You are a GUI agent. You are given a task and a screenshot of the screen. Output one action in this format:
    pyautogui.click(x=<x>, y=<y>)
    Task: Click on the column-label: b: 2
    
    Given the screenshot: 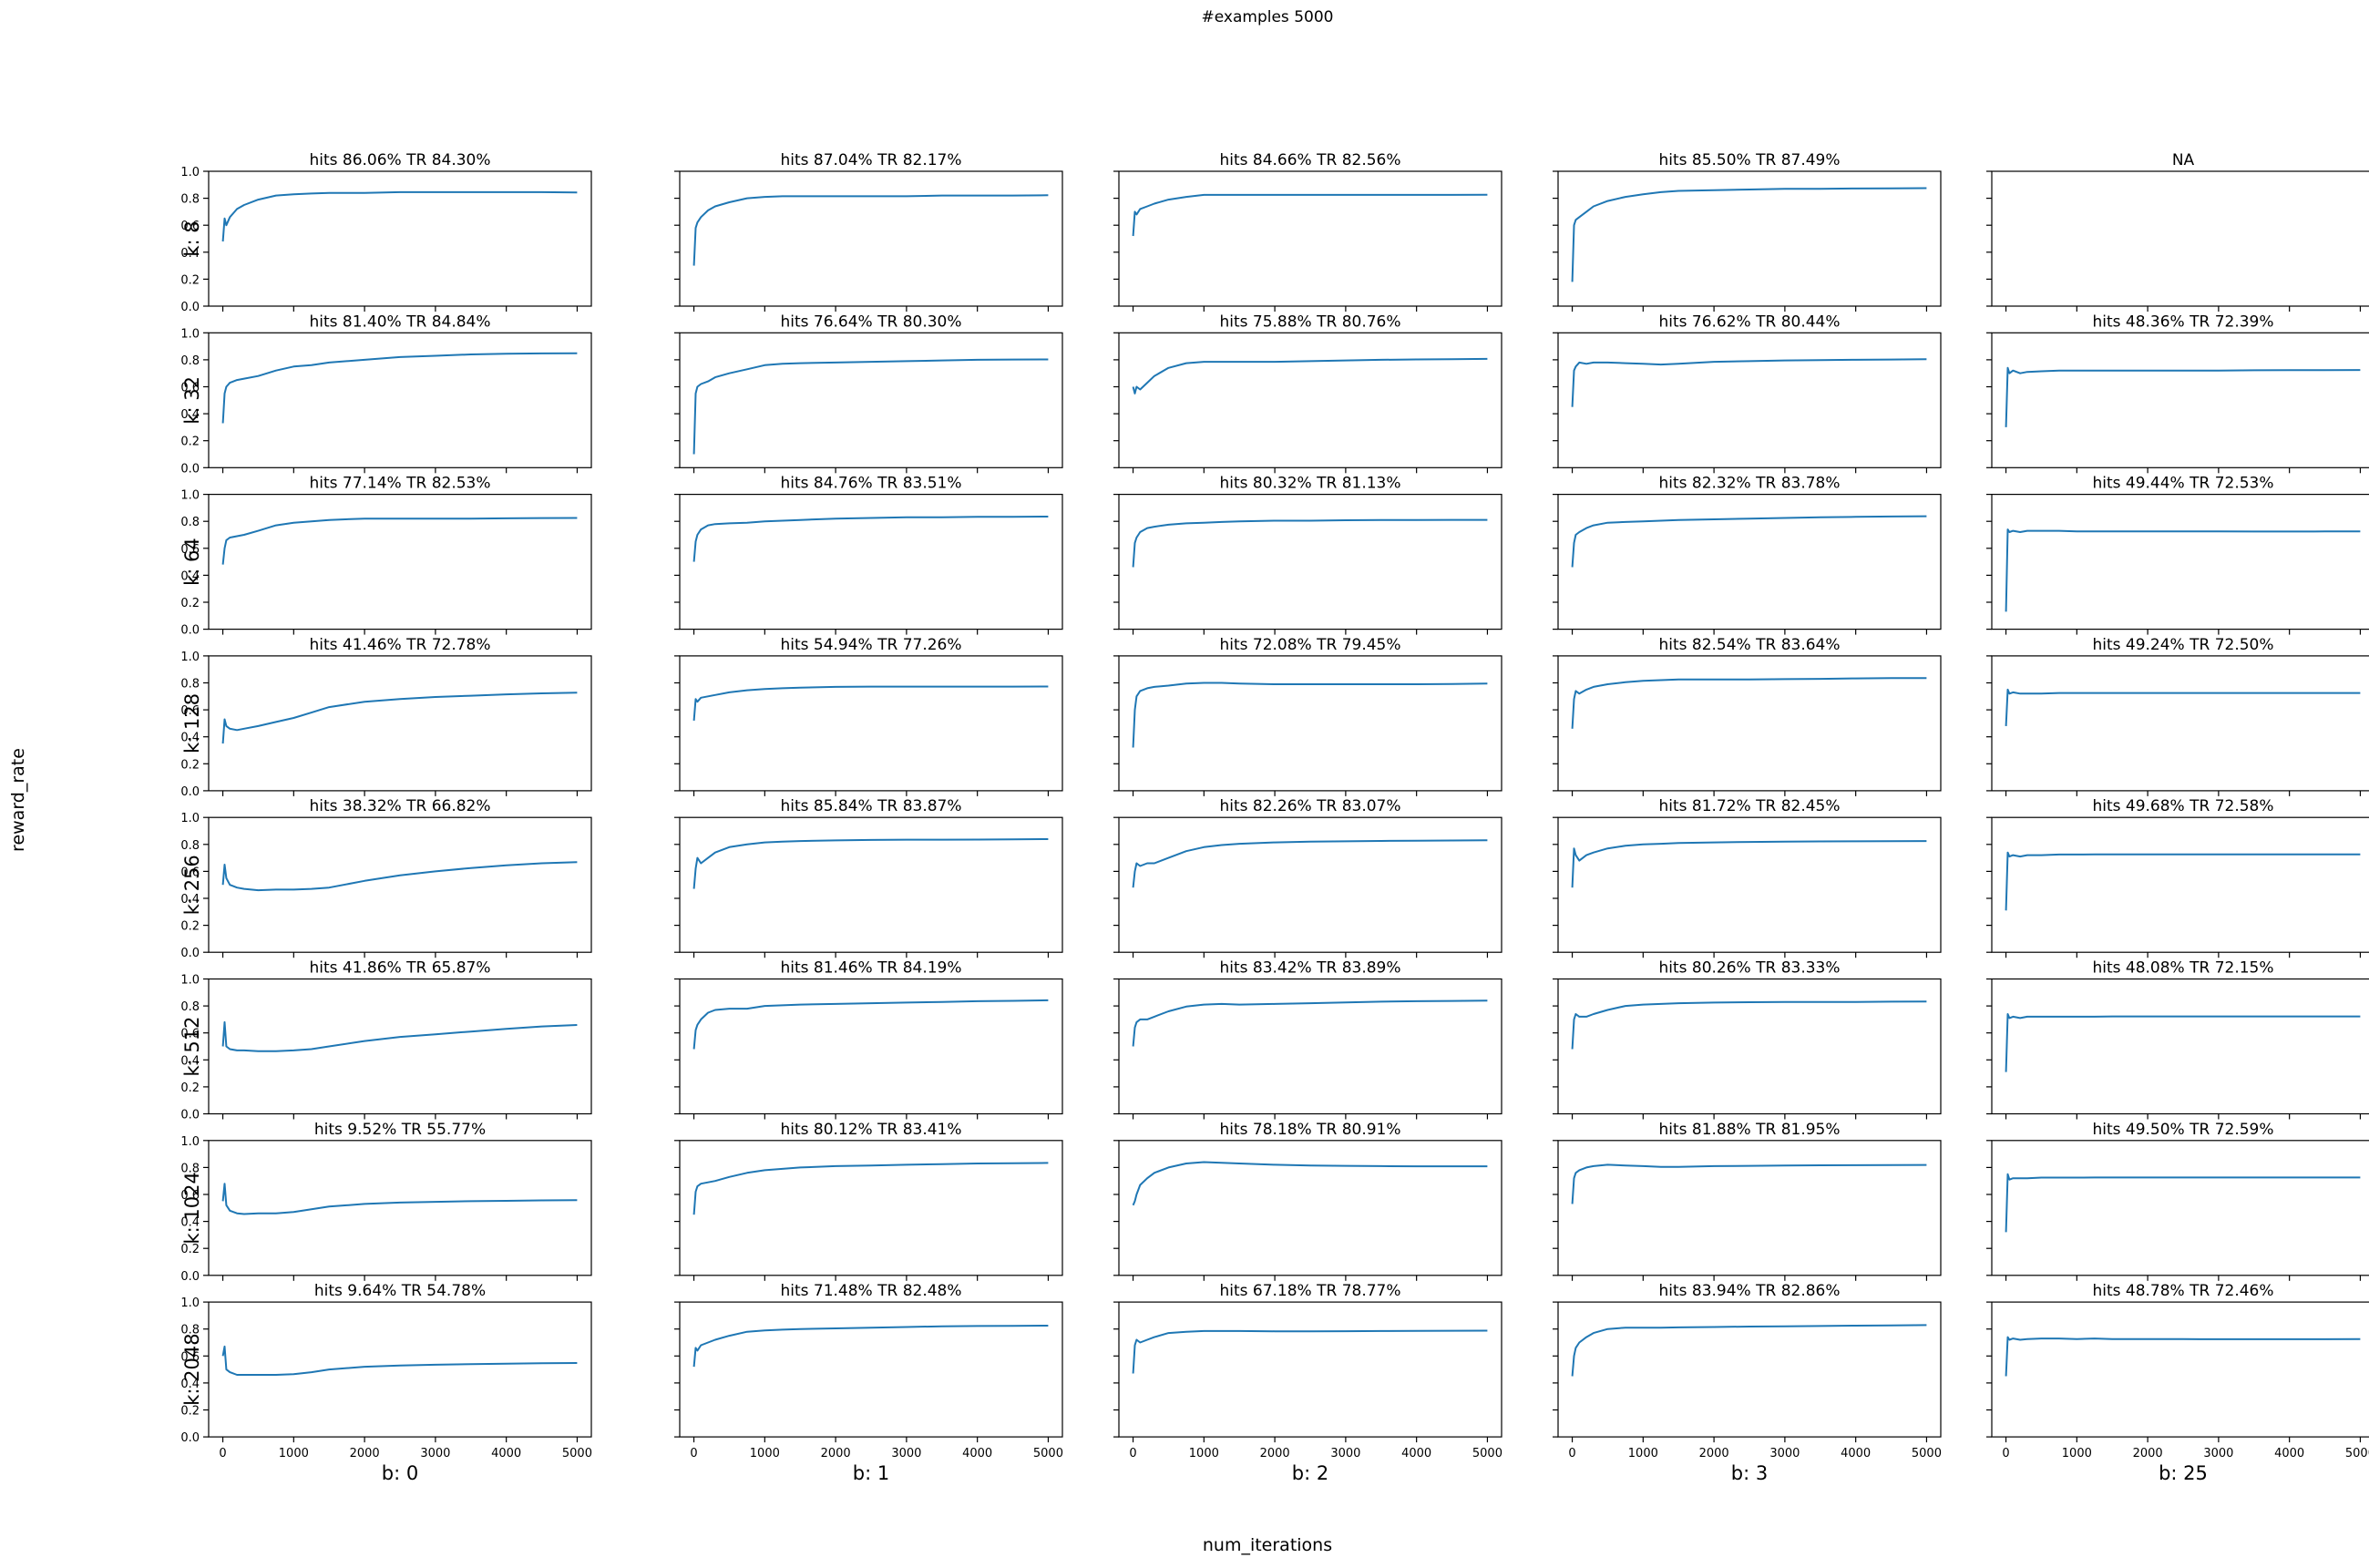 What is the action you would take?
    pyautogui.click(x=1310, y=1473)
    